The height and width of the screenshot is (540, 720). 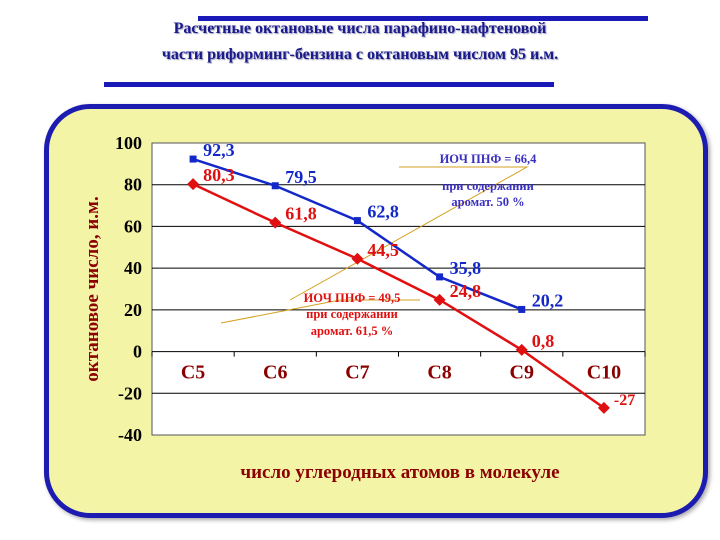 I want to click on y-tick-label: 80, so click(x=133, y=185).